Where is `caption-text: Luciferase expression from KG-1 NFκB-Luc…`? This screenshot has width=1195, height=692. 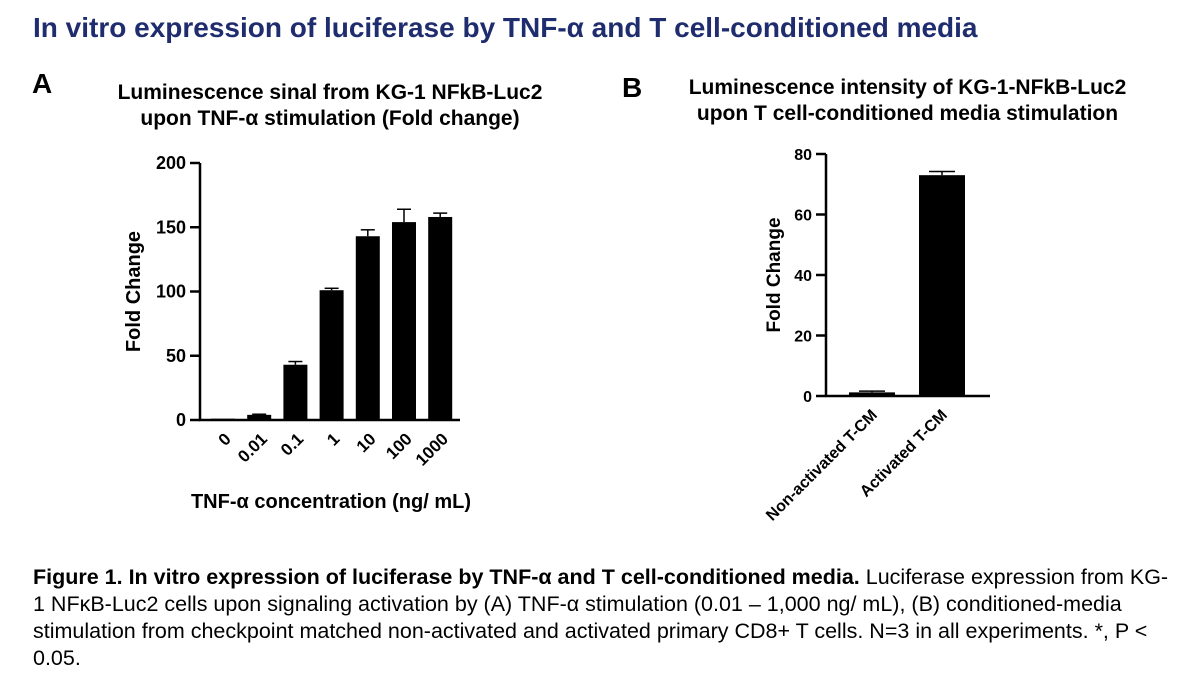 caption-text: Luciferase expression from KG-1 NFκB-Luc… is located at coordinates (601, 617).